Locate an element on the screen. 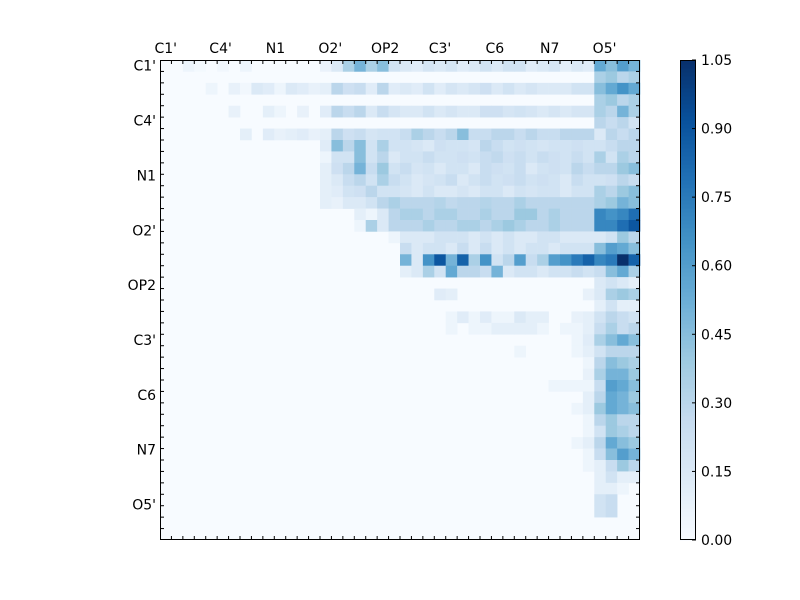  x-tick-label: N1 is located at coordinates (275, 49).